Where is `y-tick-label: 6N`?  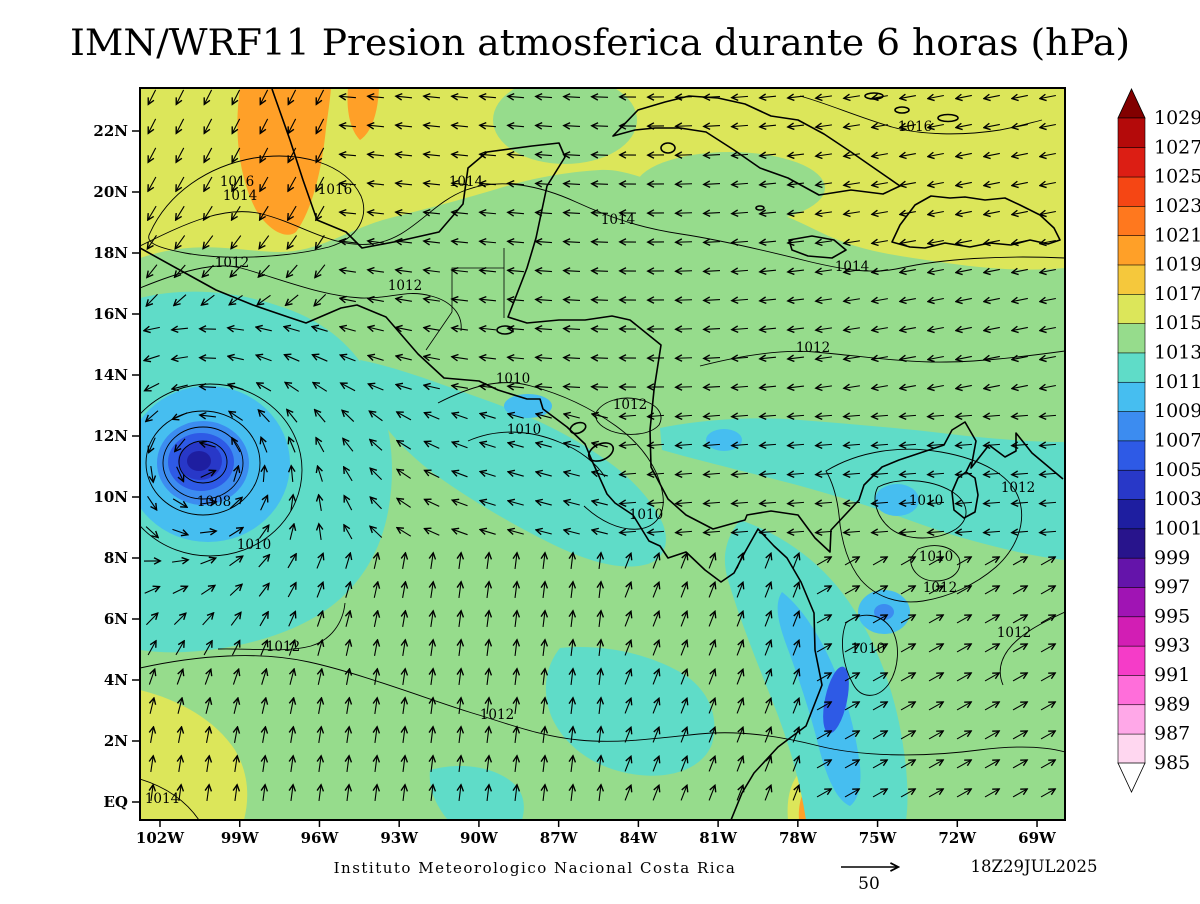 y-tick-label: 6N is located at coordinates (116, 619).